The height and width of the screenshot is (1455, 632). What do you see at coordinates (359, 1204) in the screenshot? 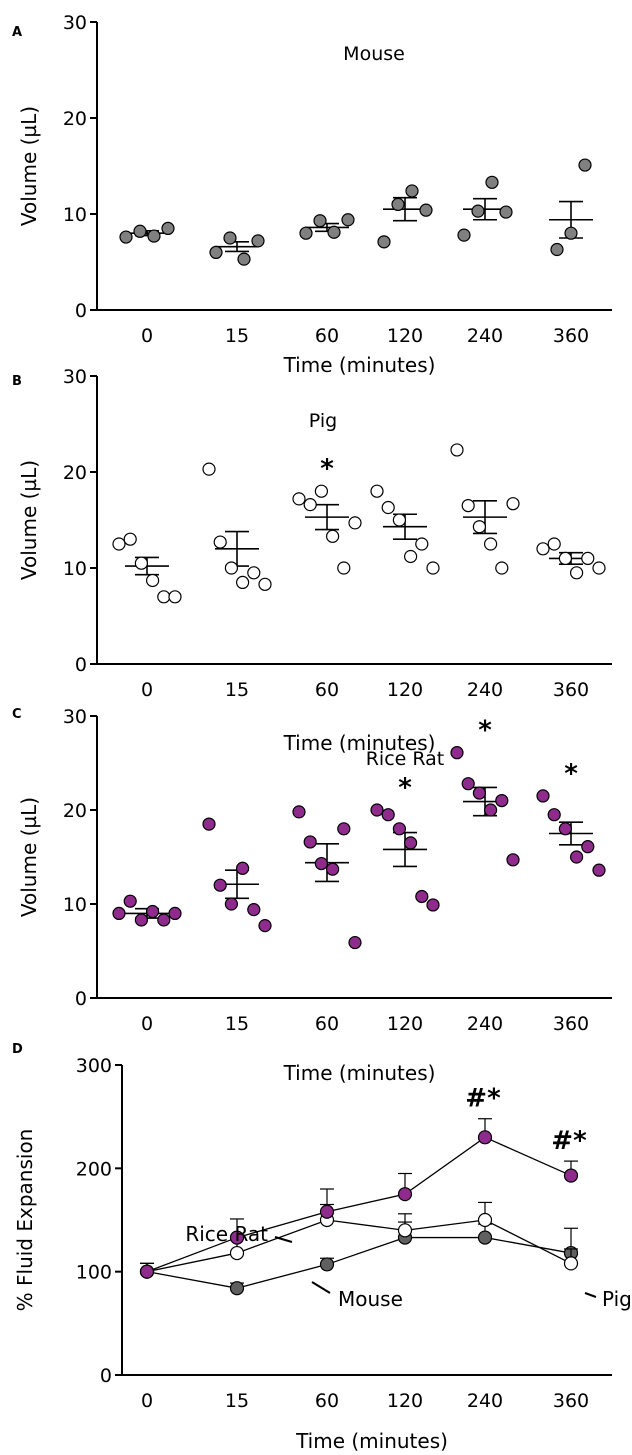
I see `series-line` at bounding box center [359, 1204].